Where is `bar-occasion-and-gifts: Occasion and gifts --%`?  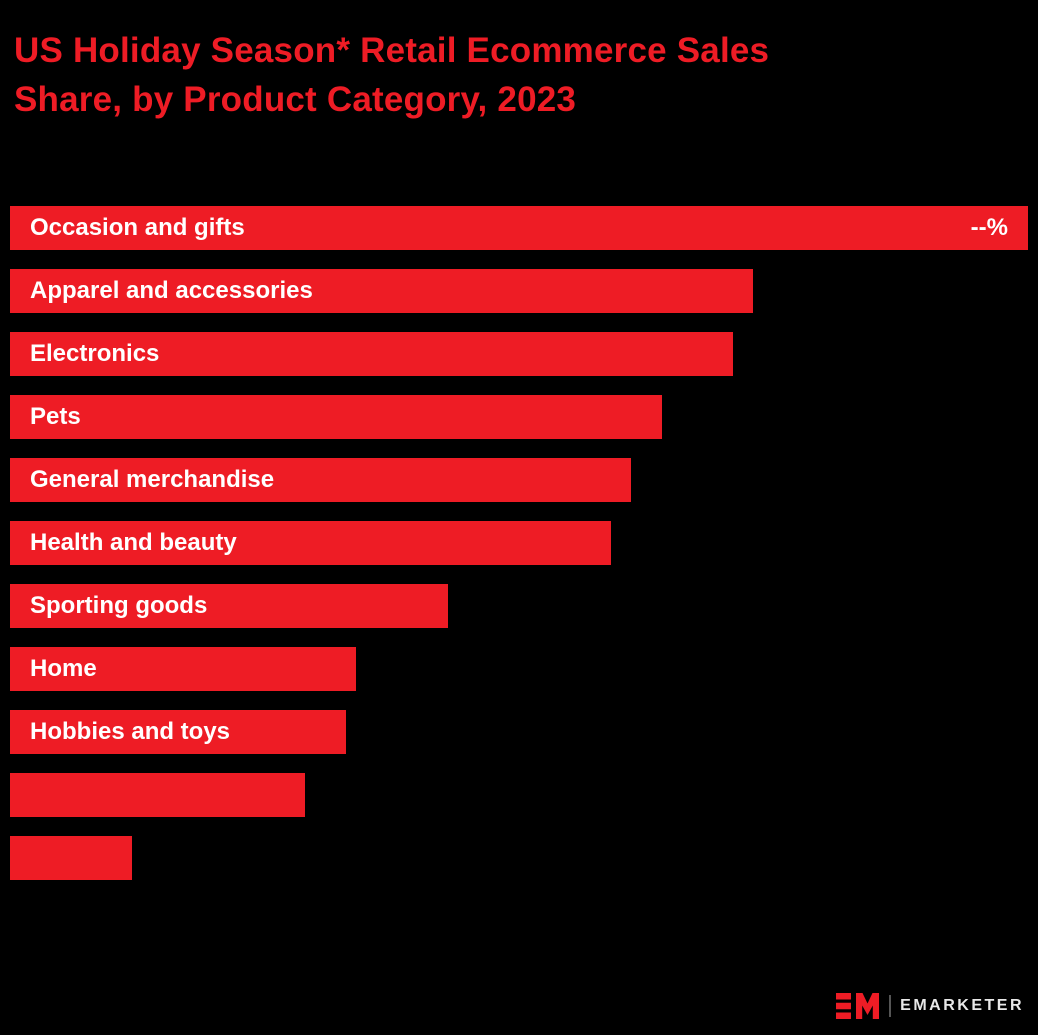 bar-occasion-and-gifts: Occasion and gifts --% is located at coordinates (519, 228).